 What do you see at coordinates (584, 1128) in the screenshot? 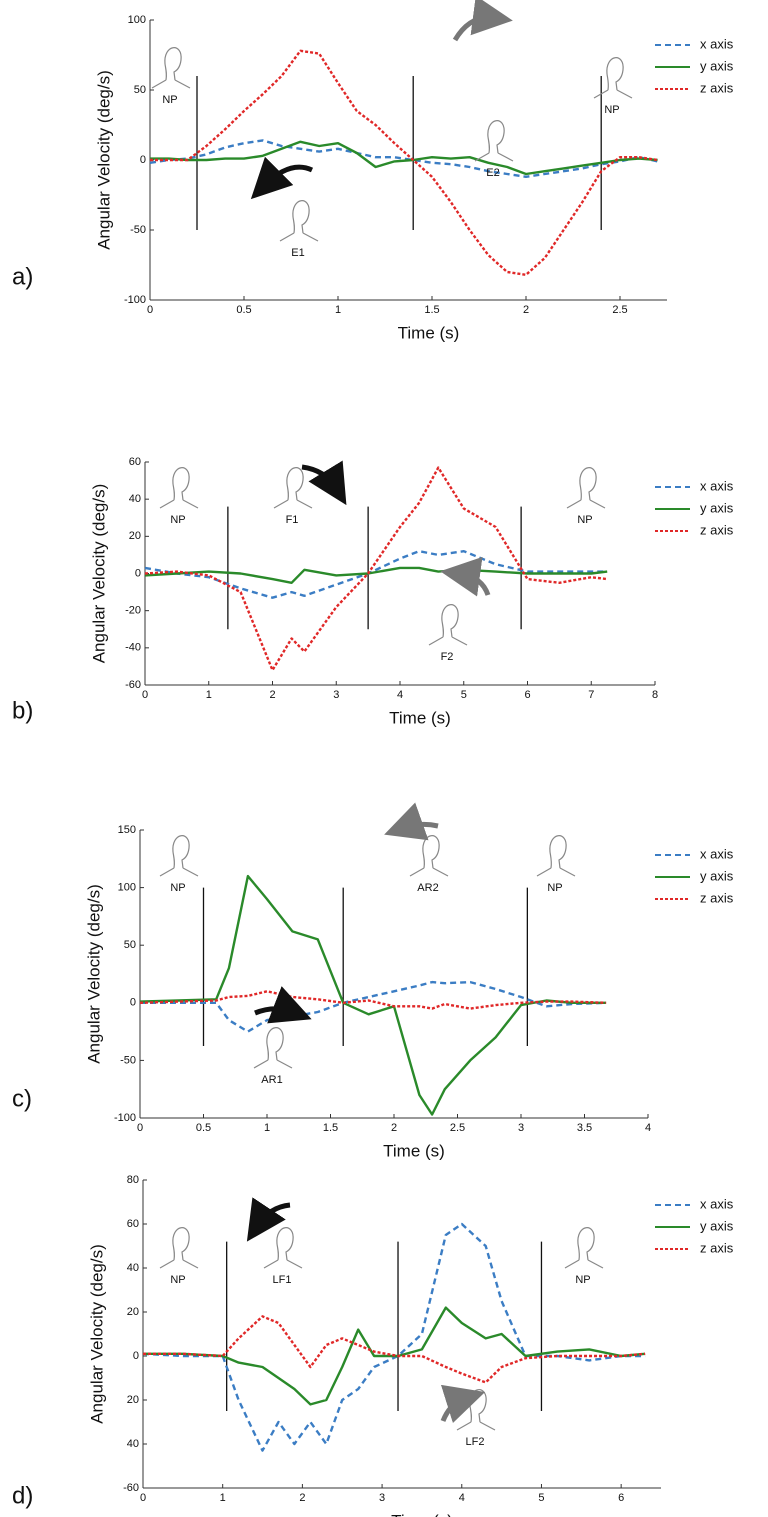
I see `x-tick-label: 3.5` at bounding box center [584, 1128].